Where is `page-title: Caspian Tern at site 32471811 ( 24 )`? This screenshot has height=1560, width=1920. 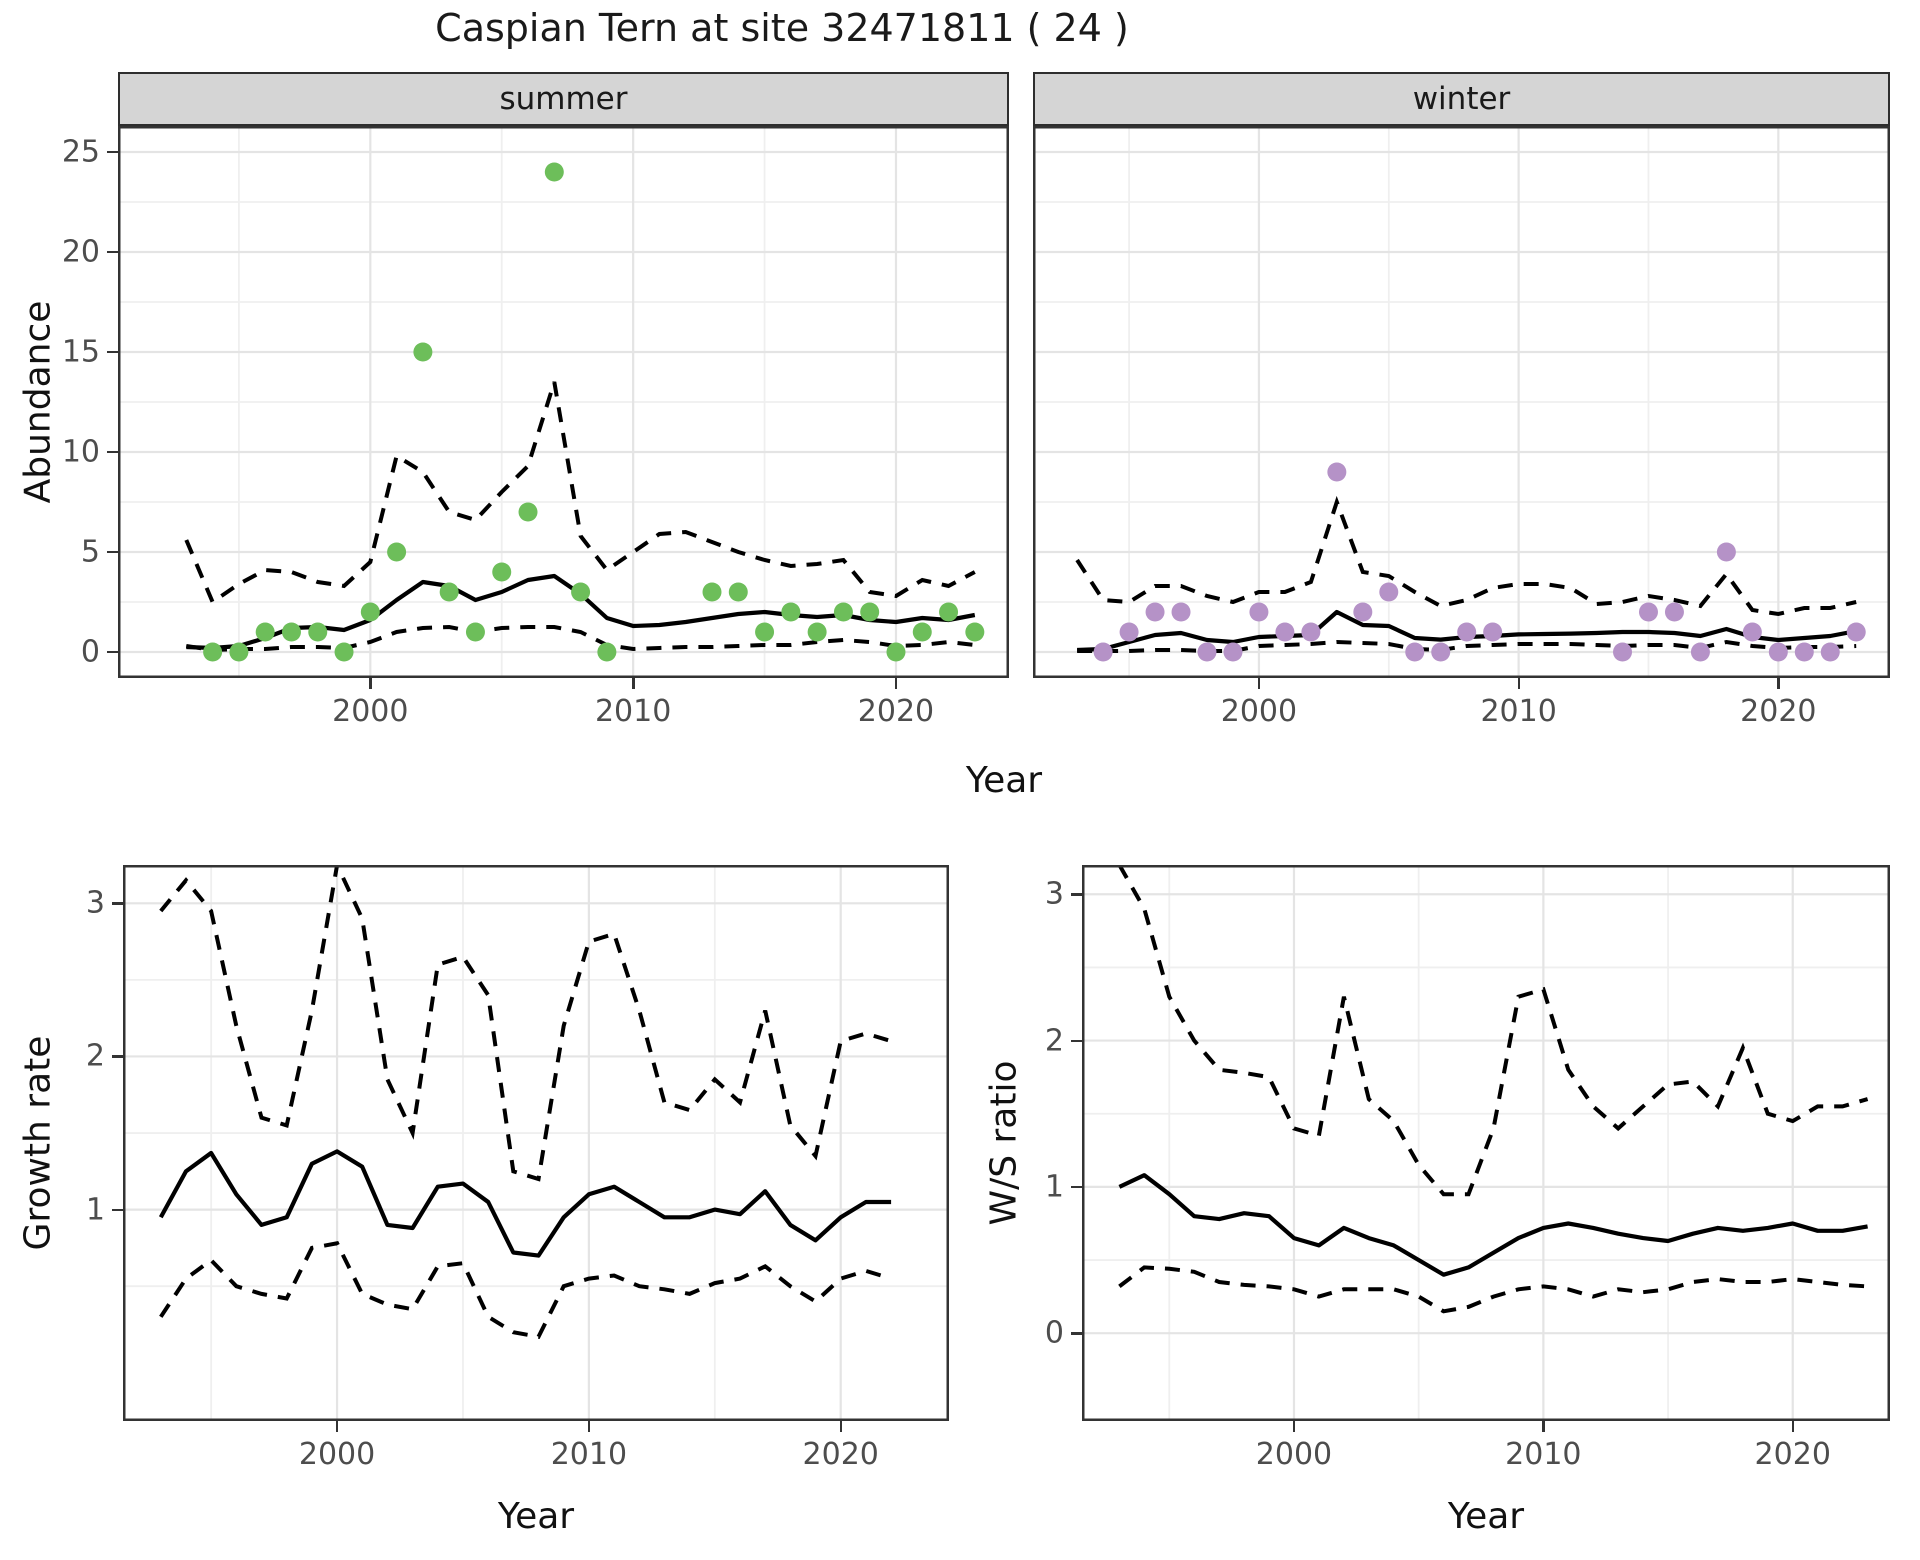
page-title: Caspian Tern at site 32471811 ( 24 ) is located at coordinates (782, 28).